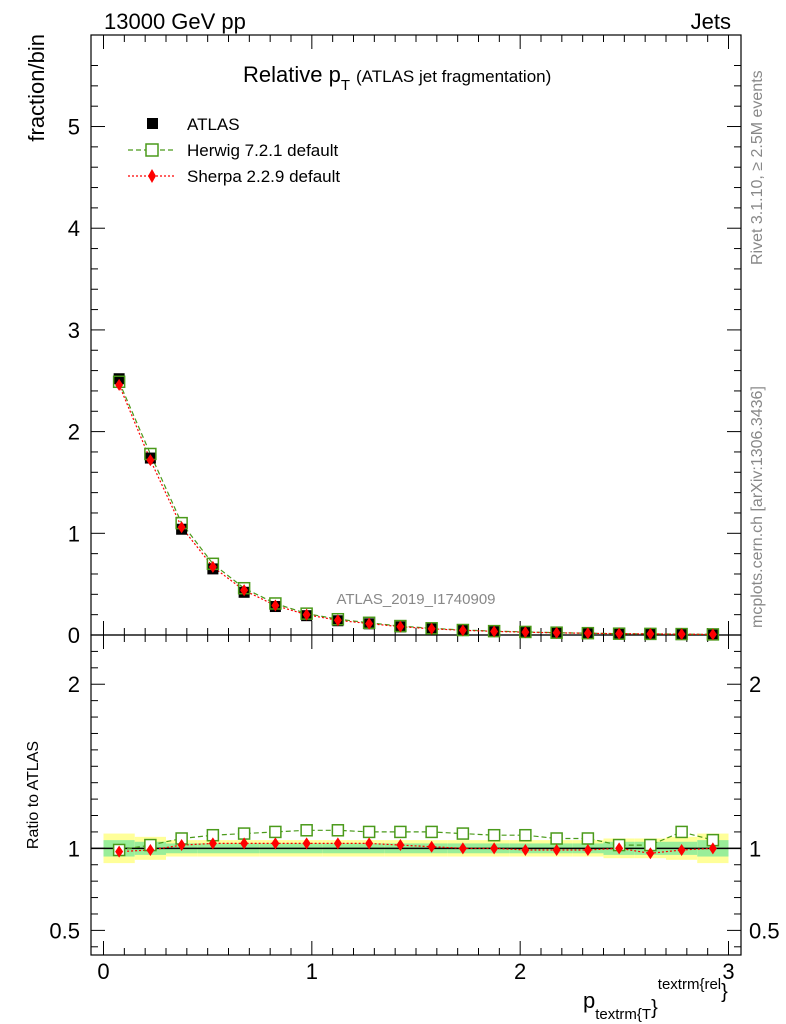  Describe the element at coordinates (728, 971) in the screenshot. I see `x-tick-label: 3` at that location.